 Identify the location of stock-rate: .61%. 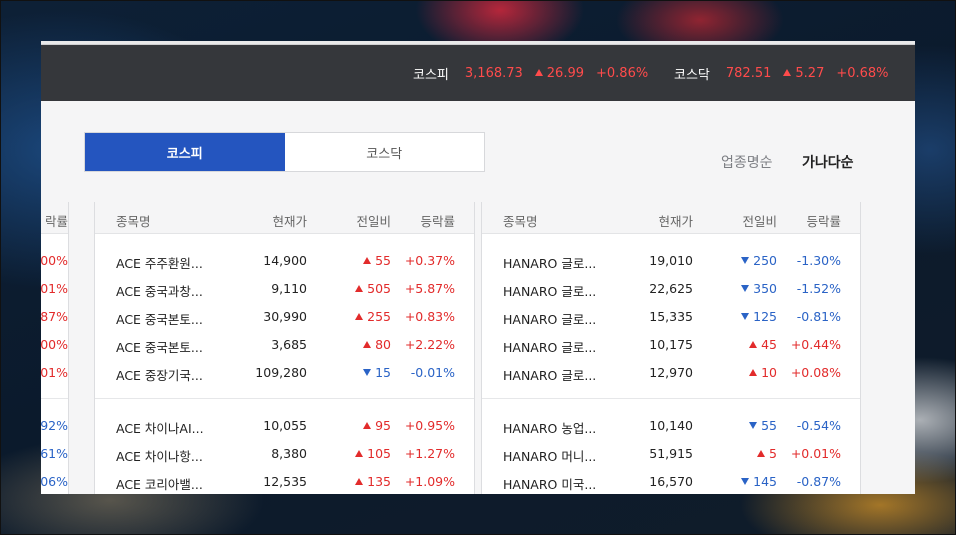
(54, 453).